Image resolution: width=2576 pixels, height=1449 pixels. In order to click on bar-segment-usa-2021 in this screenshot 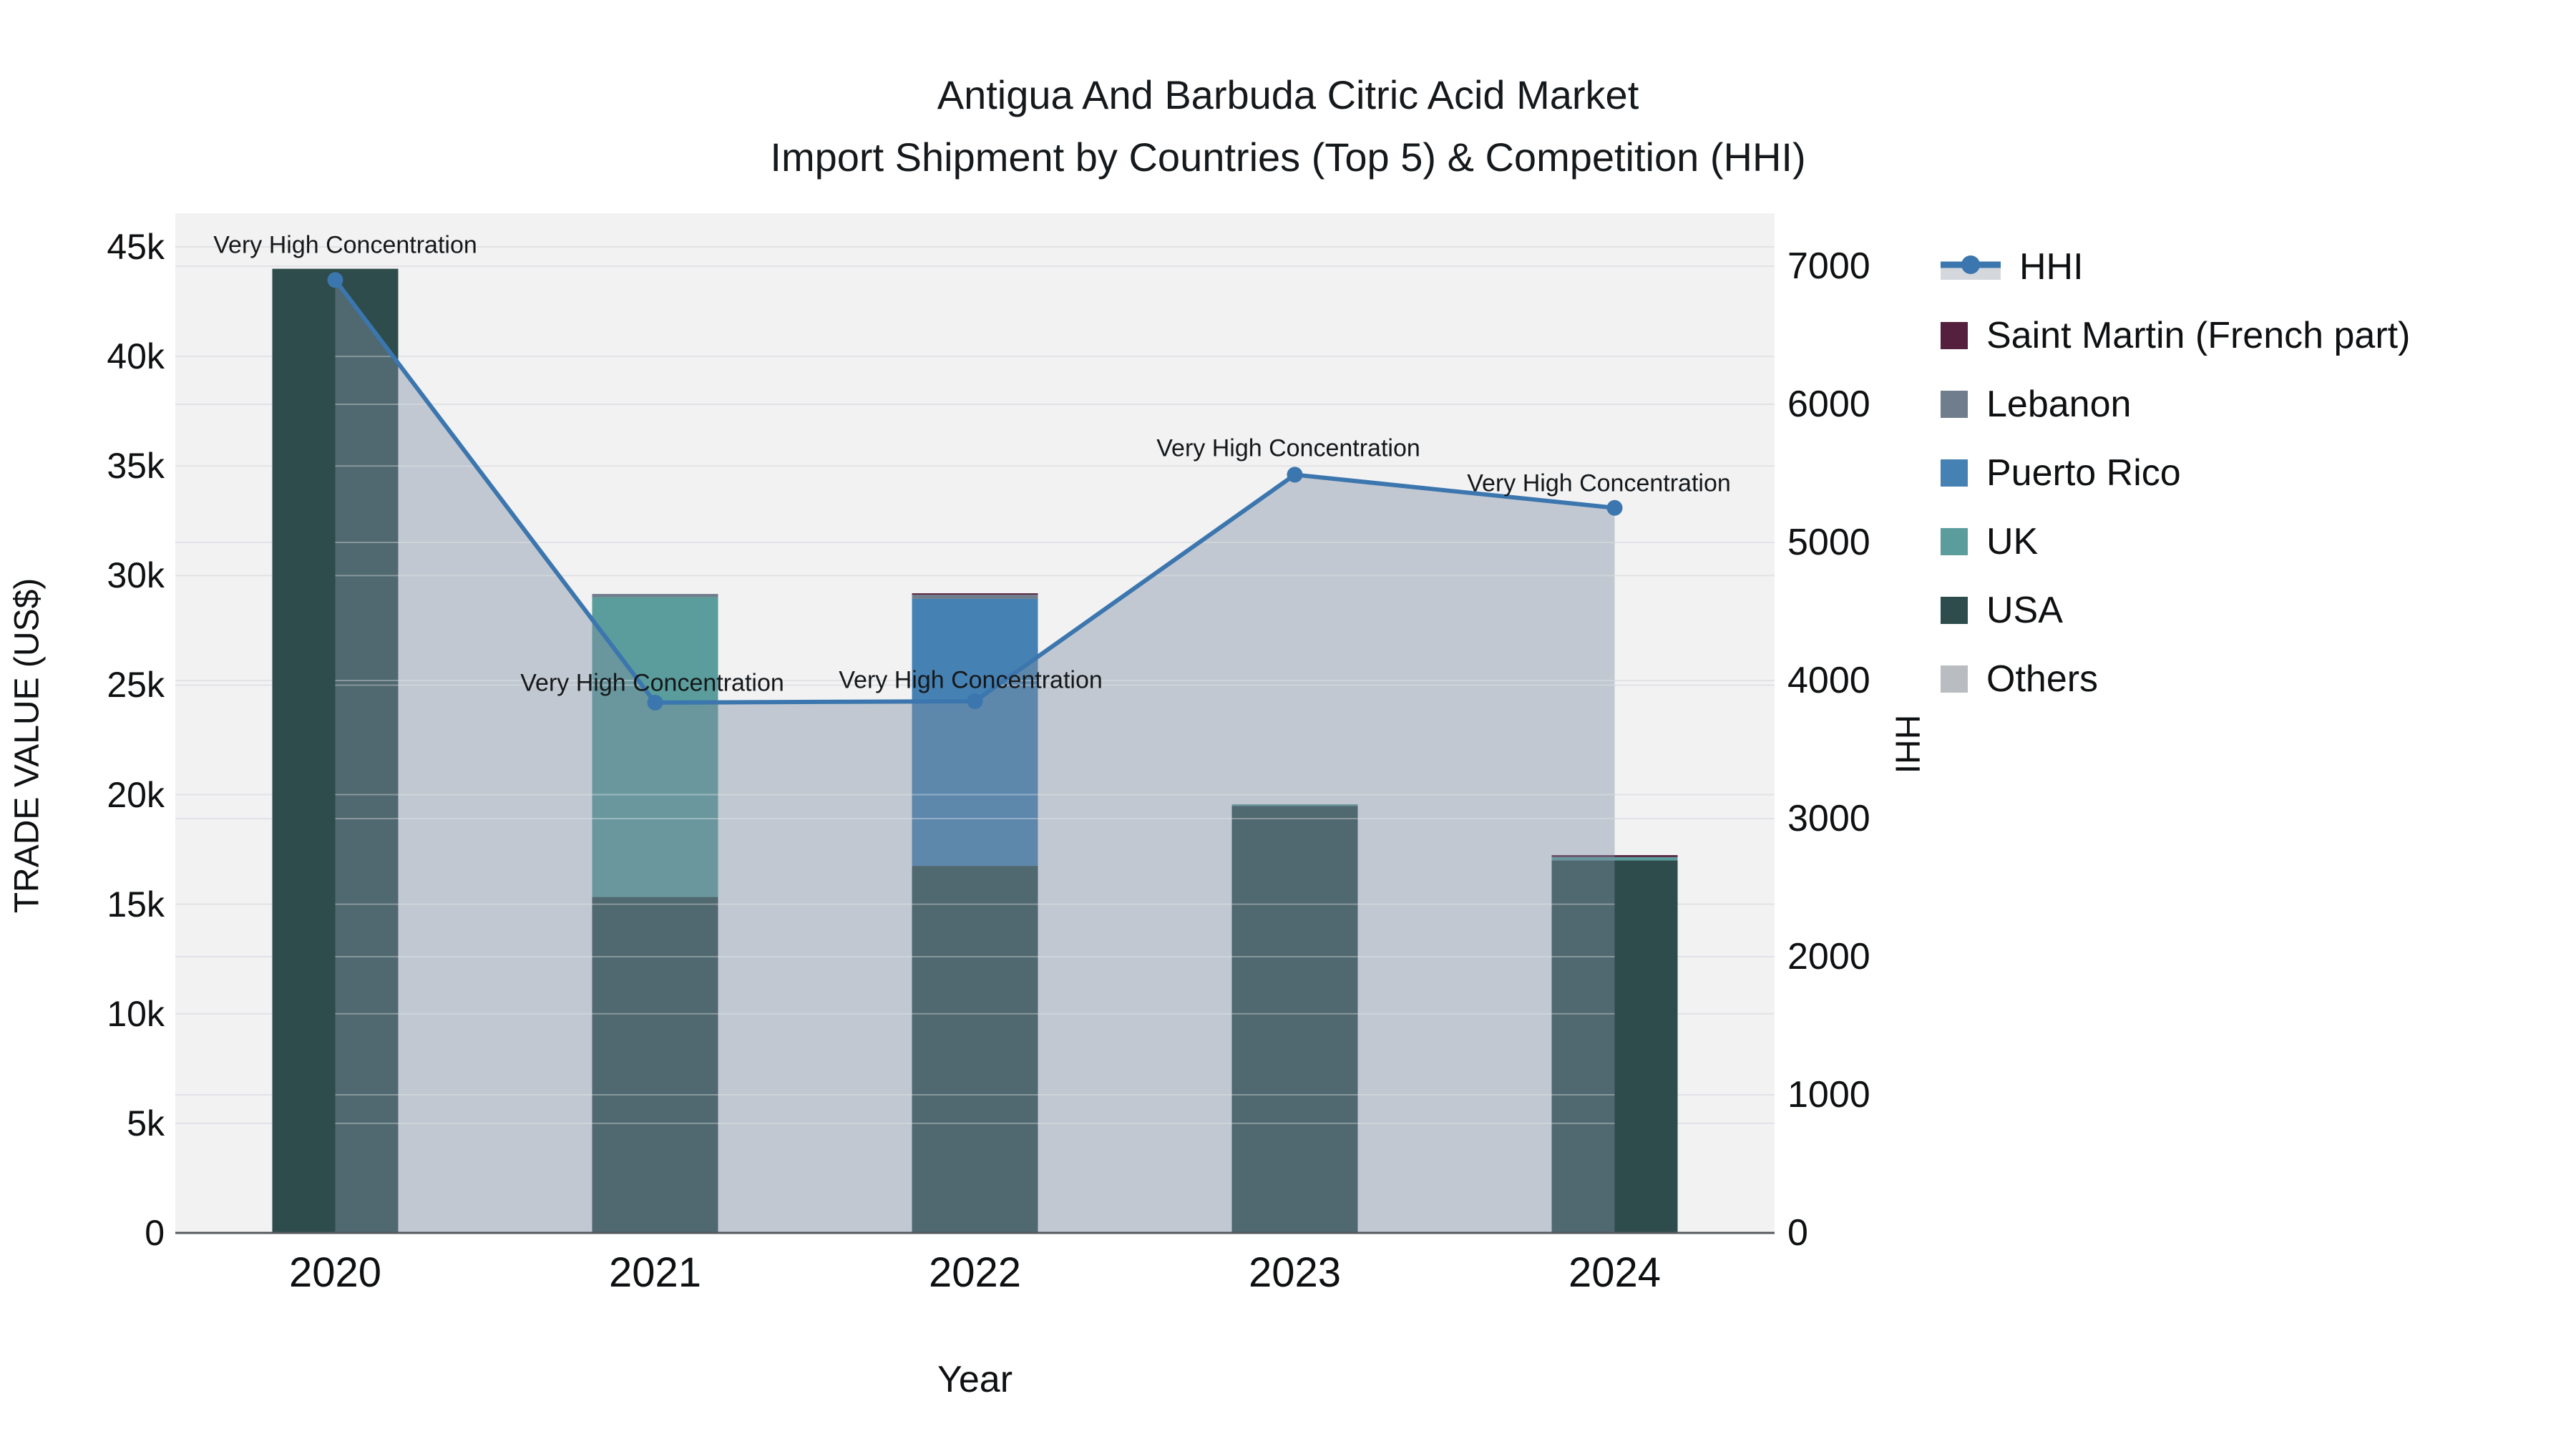, I will do `click(655, 1065)`.